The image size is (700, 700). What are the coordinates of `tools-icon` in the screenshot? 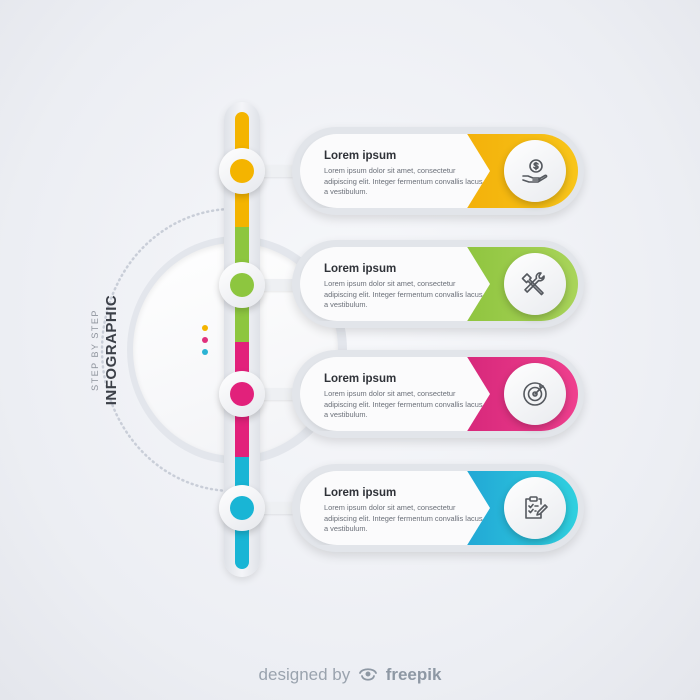 It's located at (533, 284).